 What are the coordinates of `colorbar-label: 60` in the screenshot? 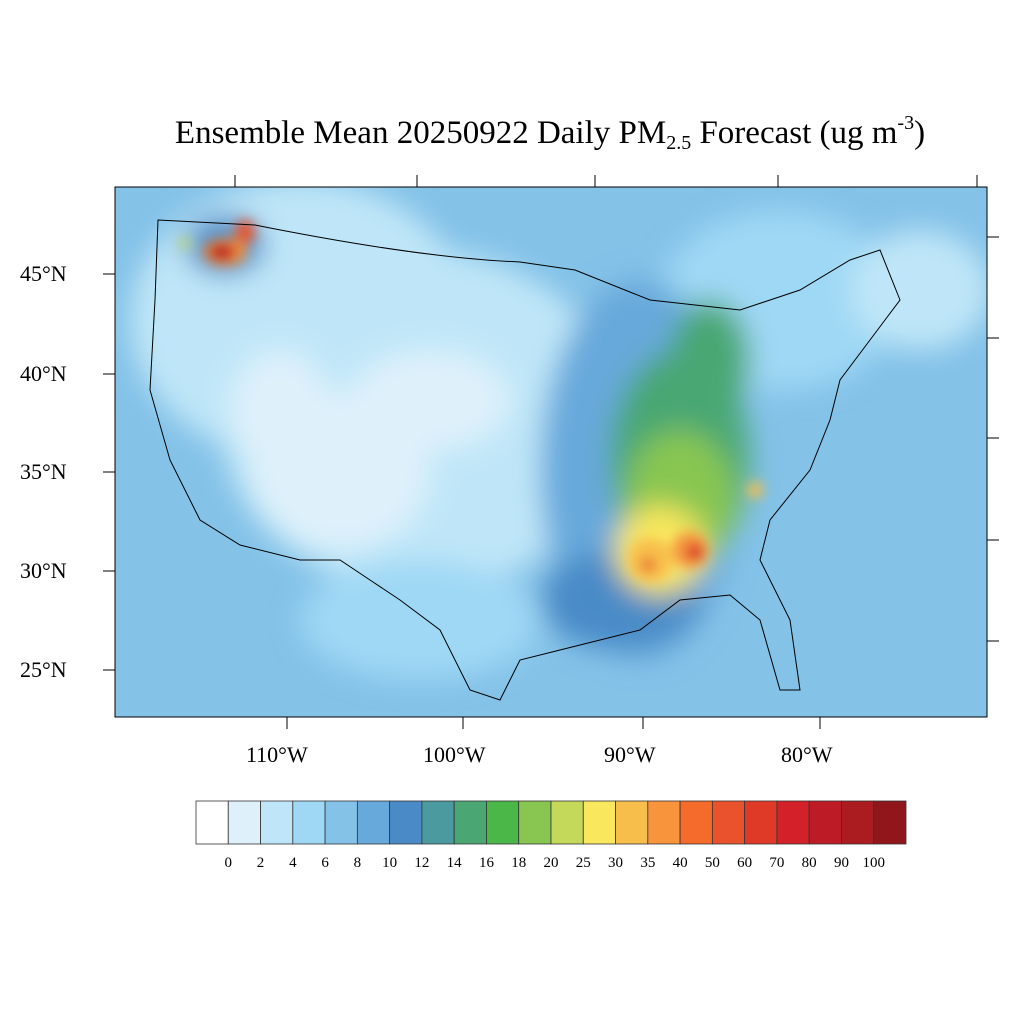 It's located at (745, 863).